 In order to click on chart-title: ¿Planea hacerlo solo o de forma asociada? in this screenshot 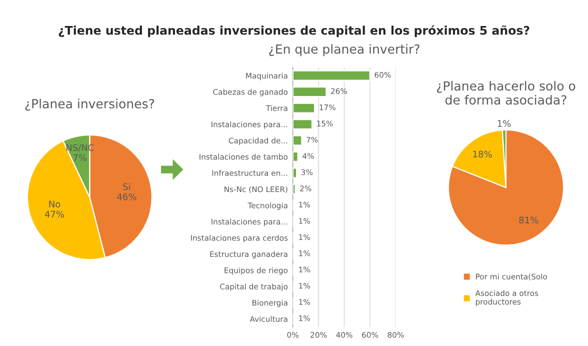, I will do `click(506, 92)`.